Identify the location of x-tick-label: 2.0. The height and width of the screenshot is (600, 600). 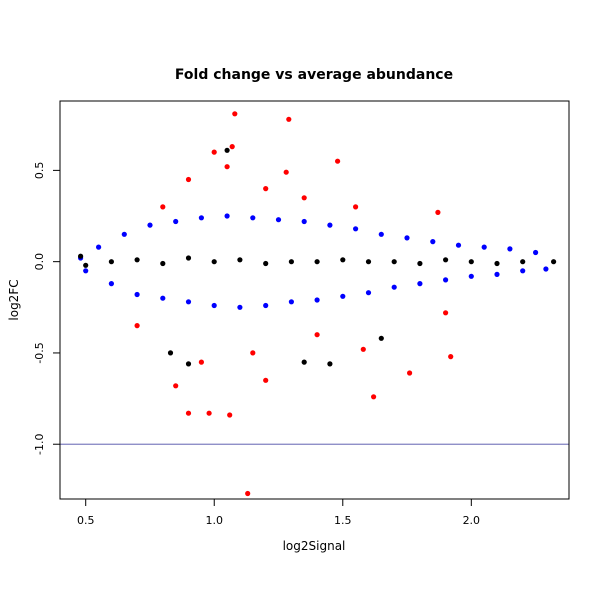
(472, 520).